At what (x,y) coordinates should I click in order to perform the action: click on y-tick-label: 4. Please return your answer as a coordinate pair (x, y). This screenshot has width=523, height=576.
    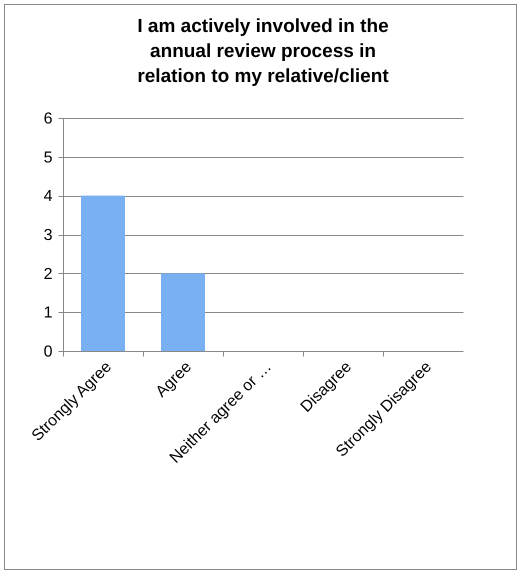
    Looking at the image, I should click on (48, 197).